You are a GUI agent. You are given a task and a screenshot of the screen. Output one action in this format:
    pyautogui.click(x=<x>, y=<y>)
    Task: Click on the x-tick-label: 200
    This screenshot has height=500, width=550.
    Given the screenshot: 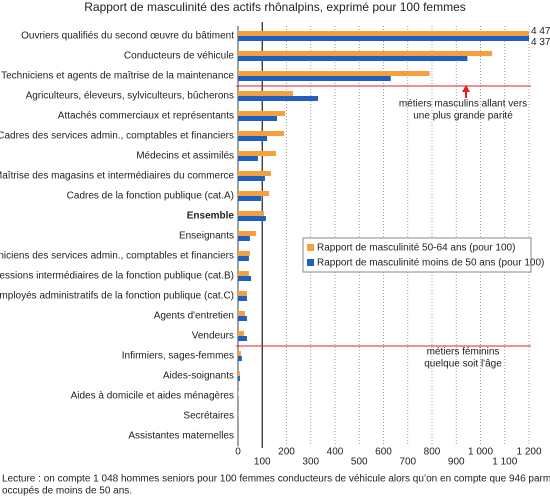 What is the action you would take?
    pyautogui.click(x=286, y=452)
    